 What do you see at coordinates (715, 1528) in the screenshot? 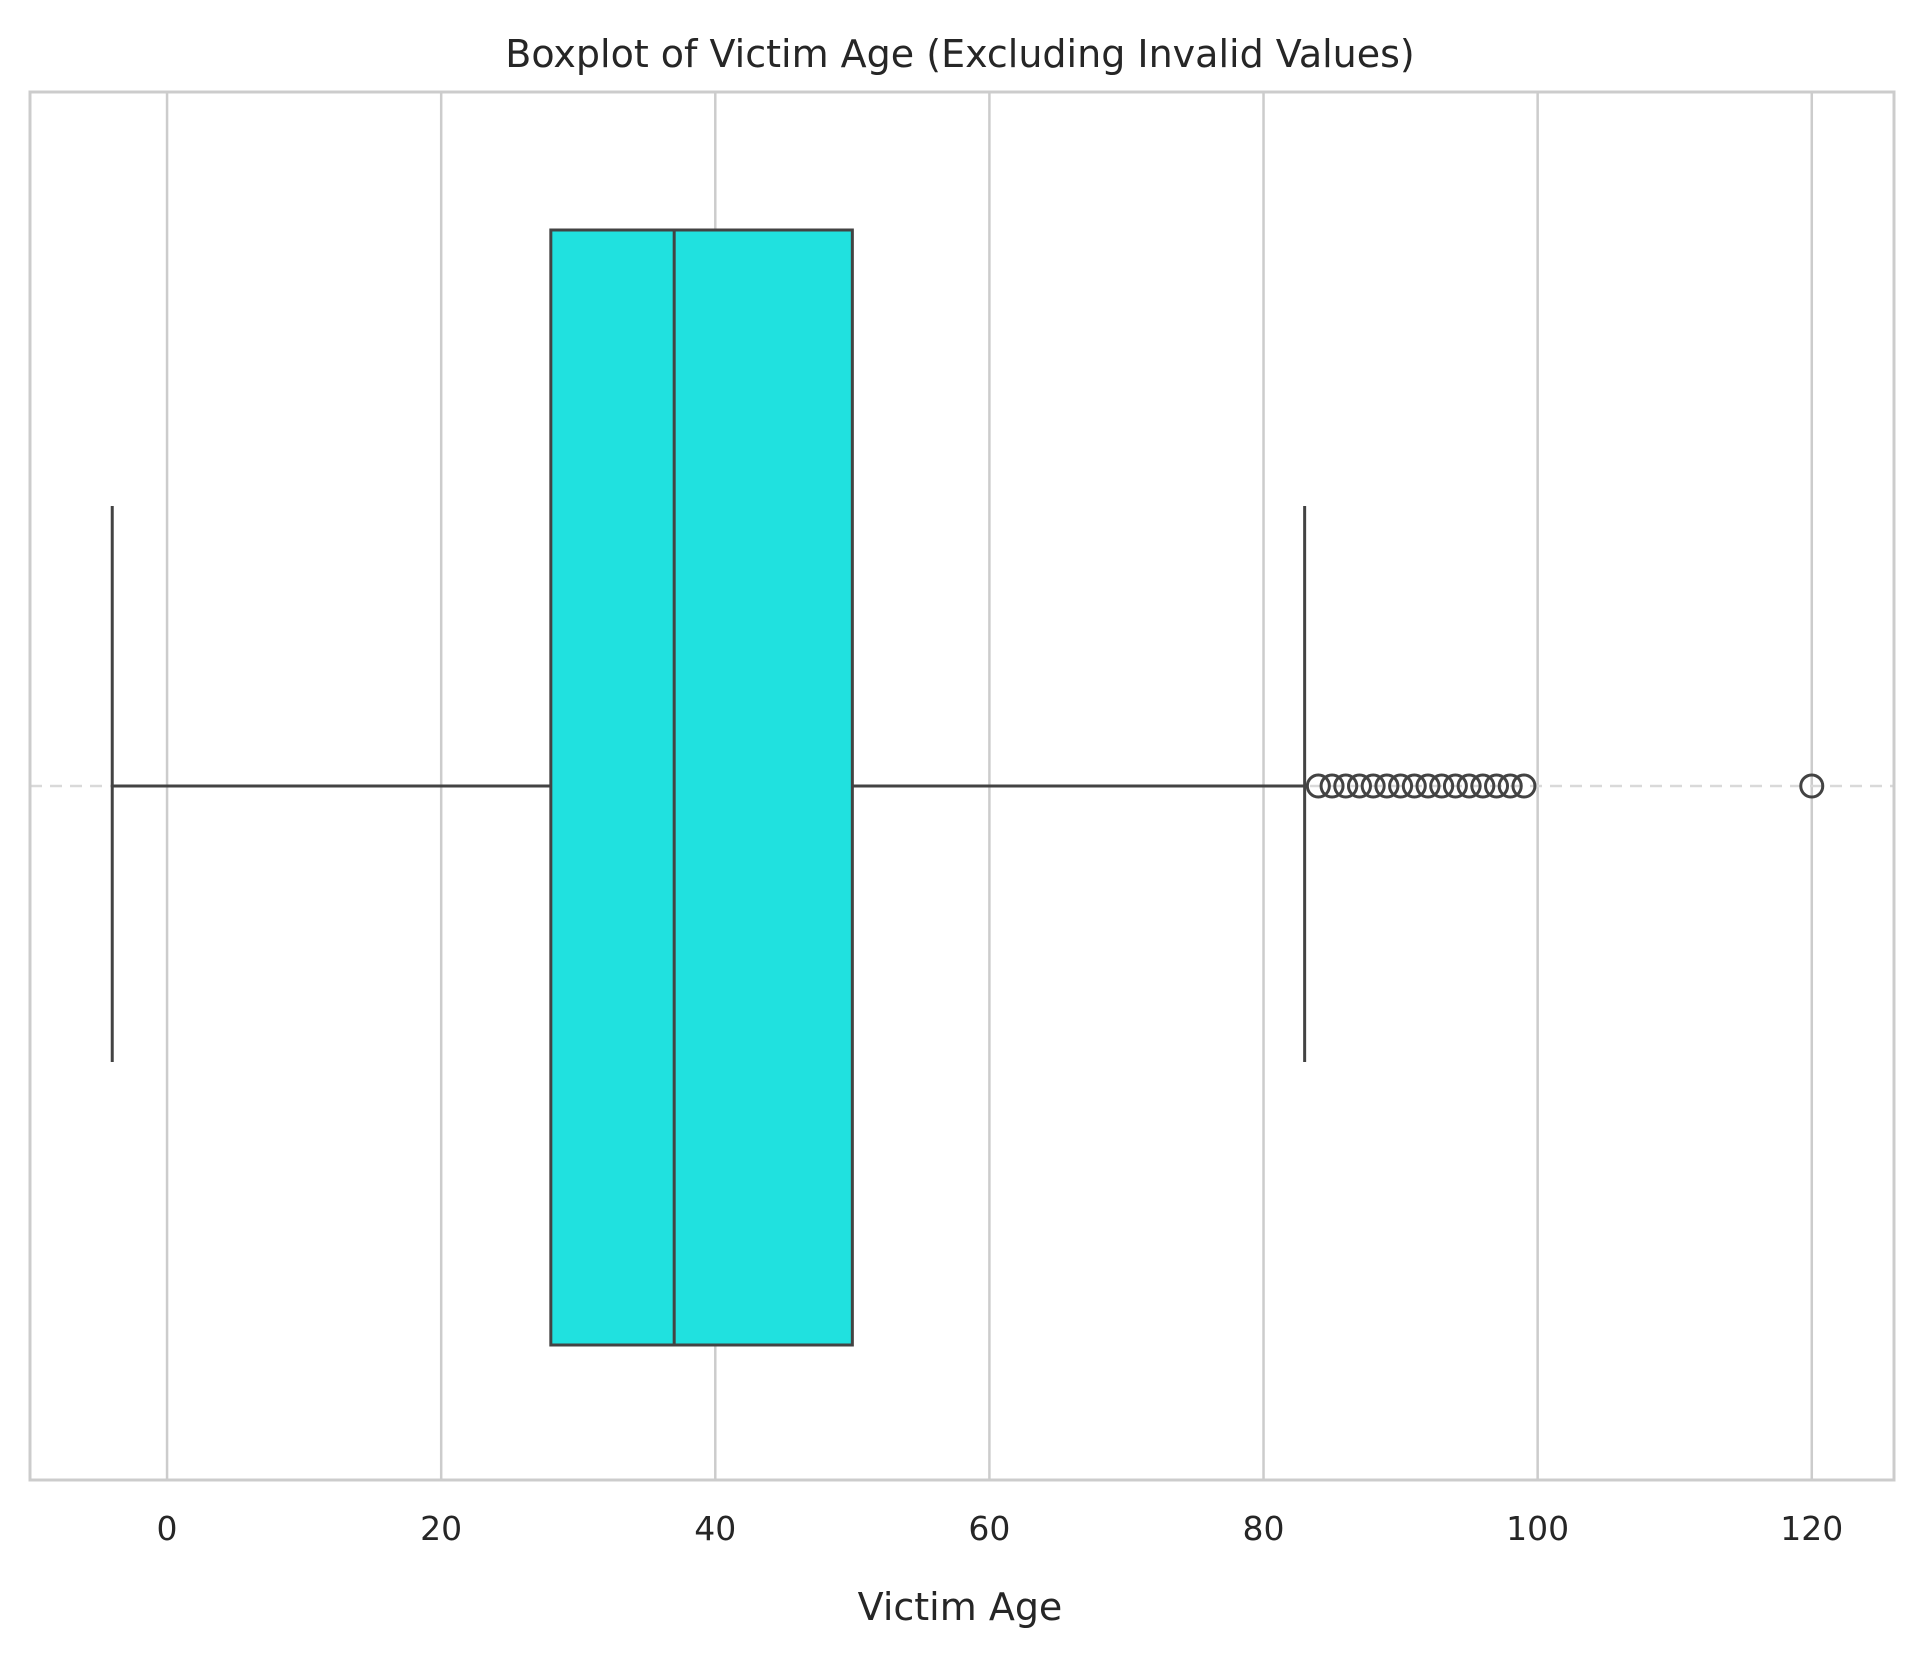
I see `x-tick-label-40: 40` at bounding box center [715, 1528].